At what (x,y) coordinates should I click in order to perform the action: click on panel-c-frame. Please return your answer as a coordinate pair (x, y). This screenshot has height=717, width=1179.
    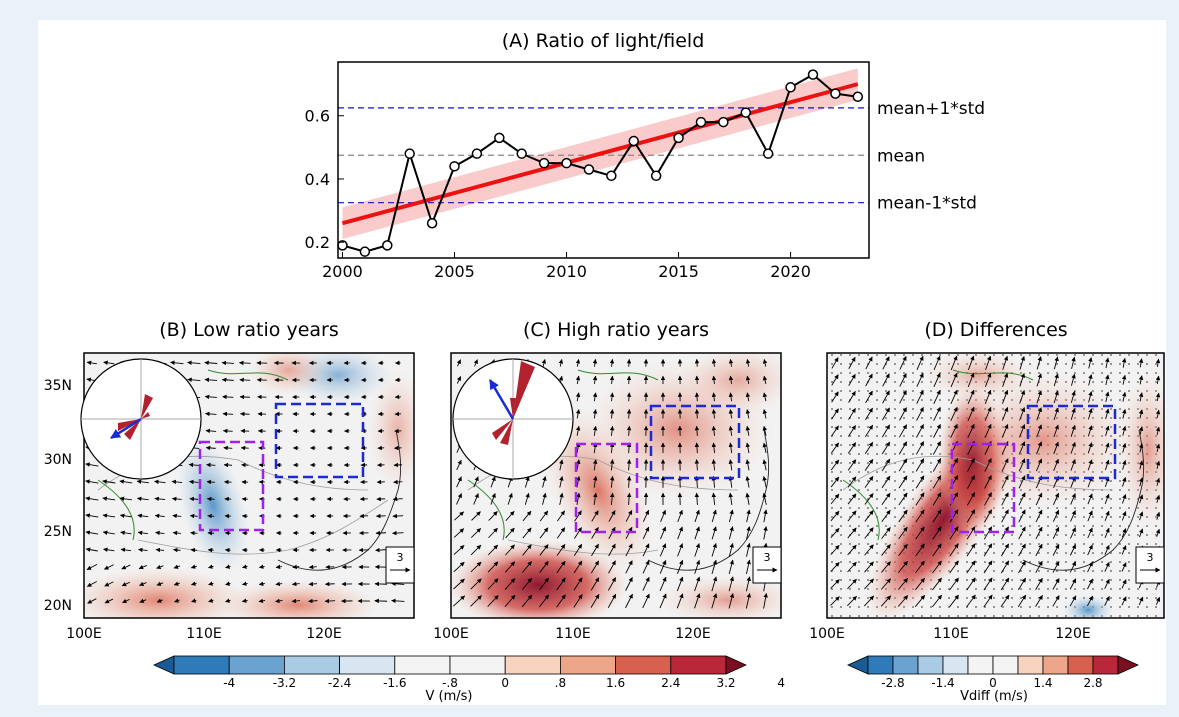
    Looking at the image, I should click on (616, 485).